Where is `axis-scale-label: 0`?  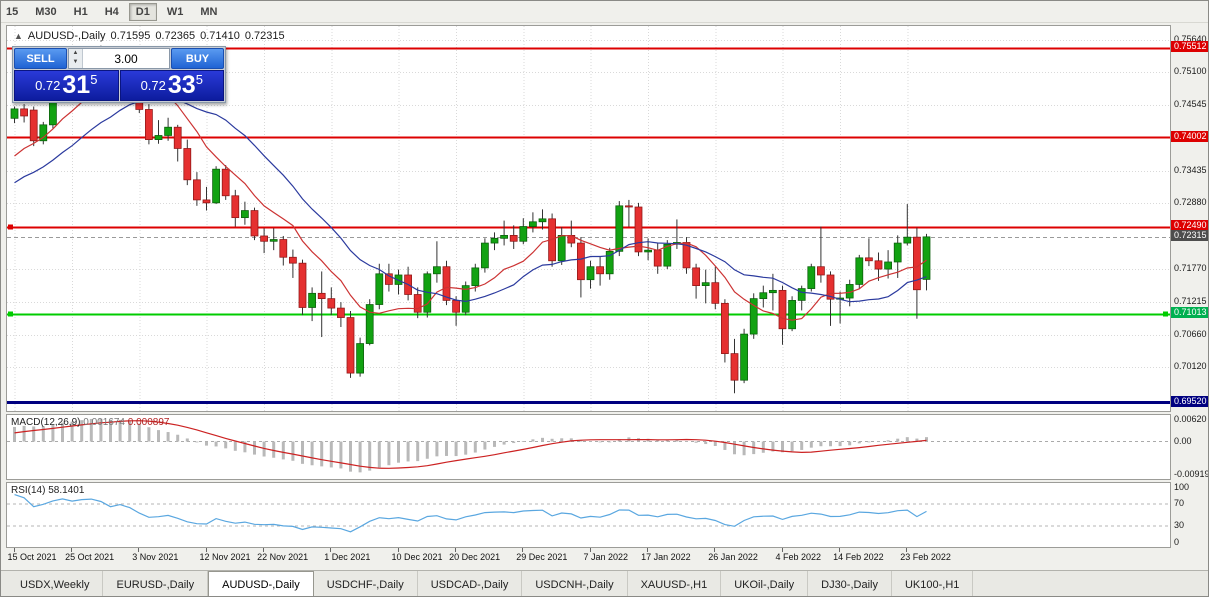 axis-scale-label: 0 is located at coordinates (1177, 542).